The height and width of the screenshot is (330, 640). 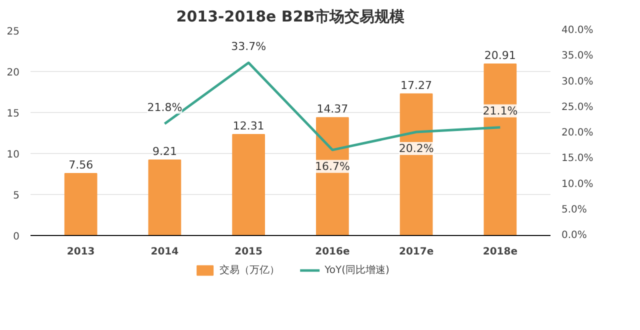 What do you see at coordinates (578, 30) in the screenshot?
I see `y2-tick-label: 40.0%` at bounding box center [578, 30].